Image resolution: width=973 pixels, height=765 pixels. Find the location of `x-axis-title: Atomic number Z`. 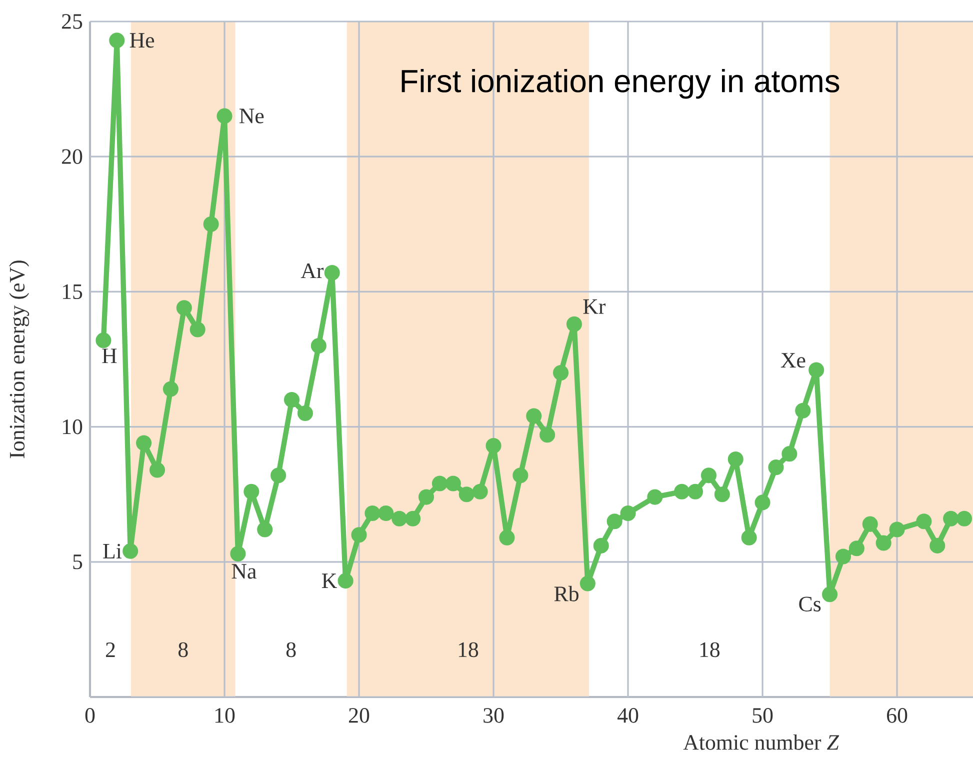

x-axis-title: Atomic number Z is located at coordinates (761, 742).